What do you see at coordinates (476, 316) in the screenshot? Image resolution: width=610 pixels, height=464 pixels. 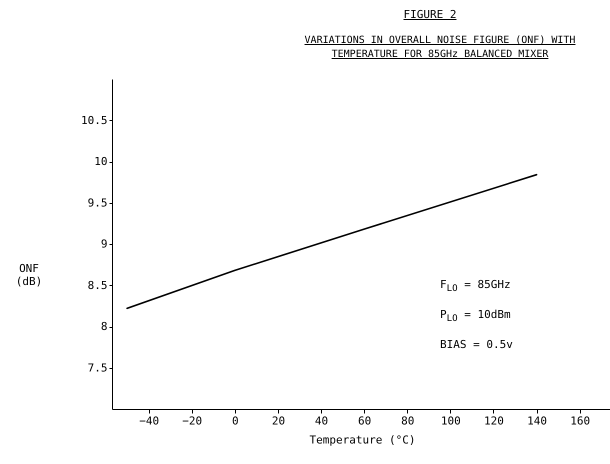 I see `annotation: P$_{LO}$ = 10dBm` at bounding box center [476, 316].